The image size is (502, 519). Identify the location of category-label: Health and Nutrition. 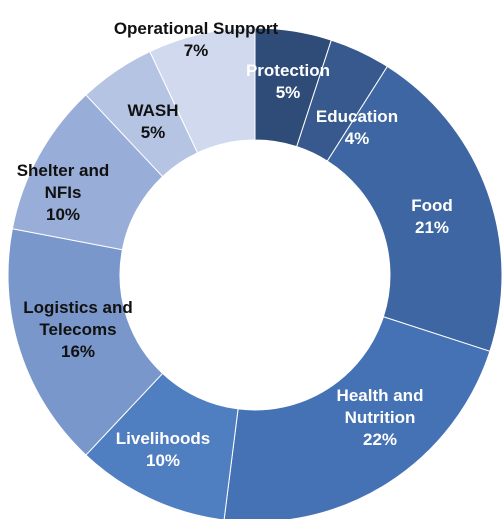
(380, 406).